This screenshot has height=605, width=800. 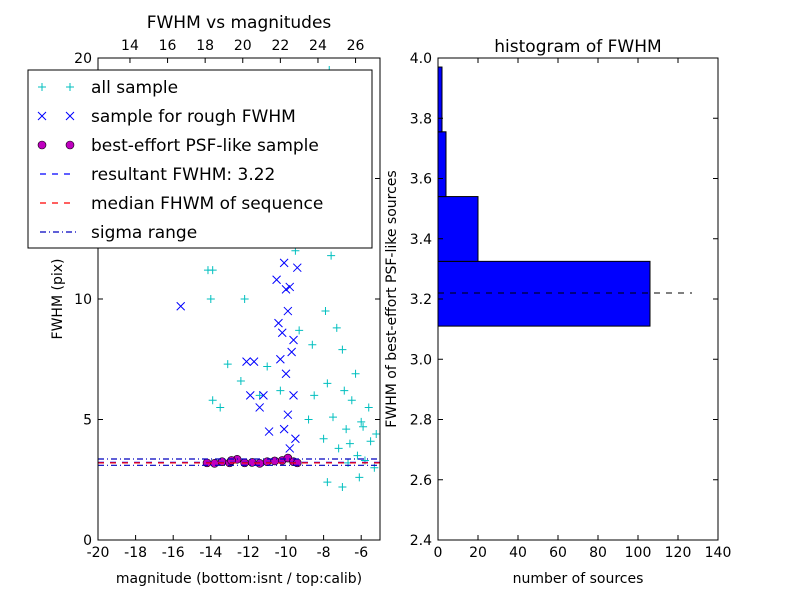 What do you see at coordinates (421, 119) in the screenshot?
I see `y-tick-label: 3.8` at bounding box center [421, 119].